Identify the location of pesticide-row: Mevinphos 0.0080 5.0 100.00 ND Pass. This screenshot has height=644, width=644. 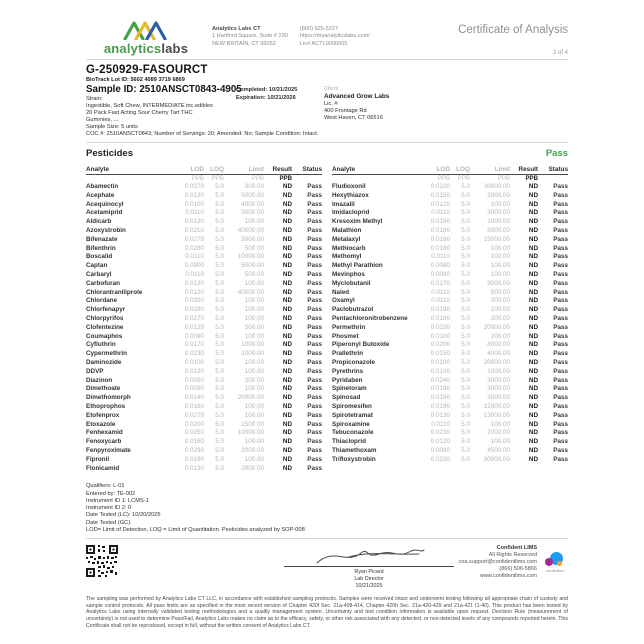
(450, 275).